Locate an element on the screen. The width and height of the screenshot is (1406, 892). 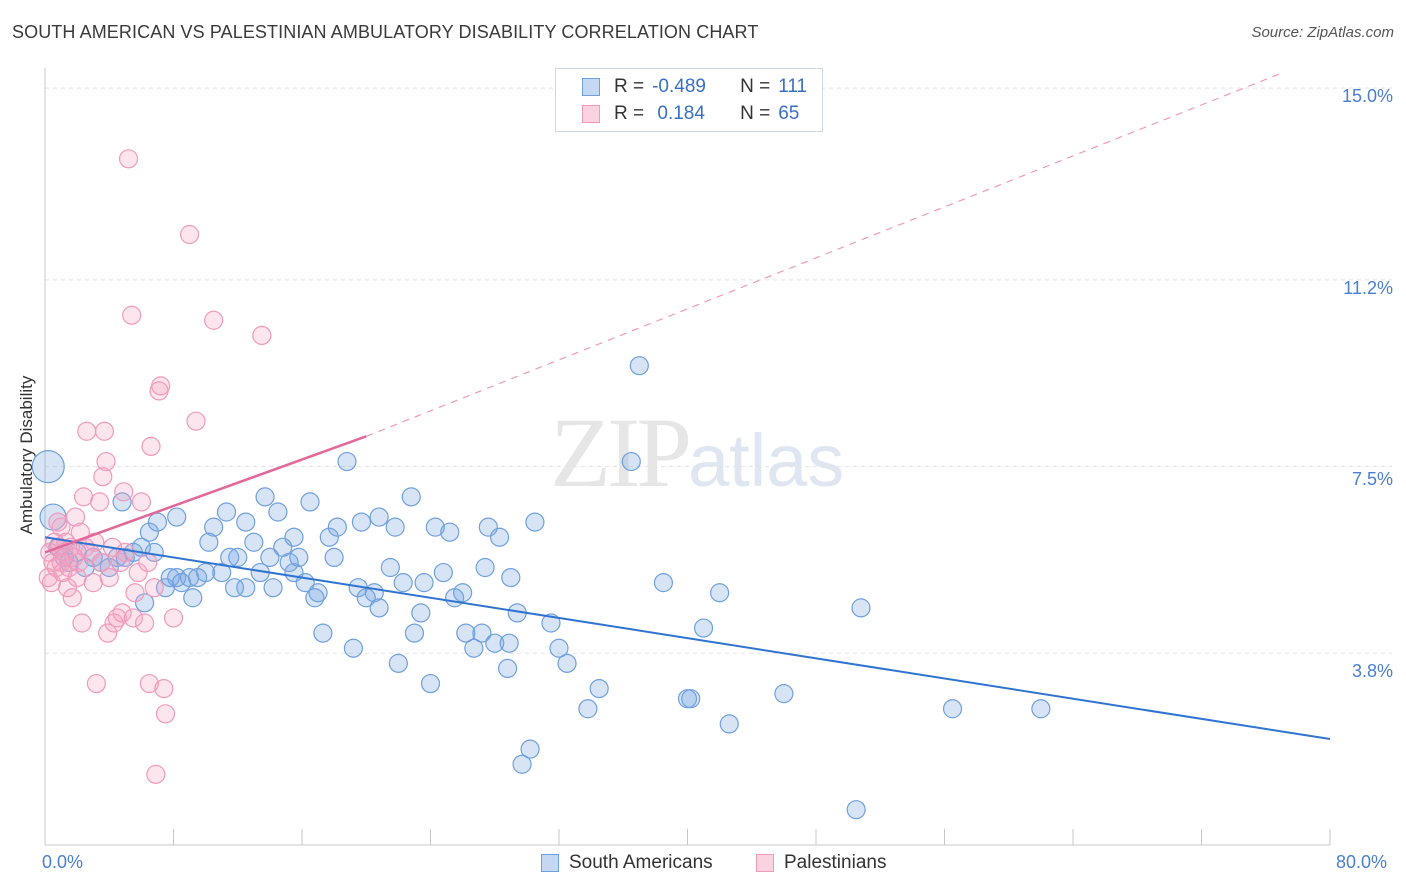
legend-n-label: N = is located at coordinates (755, 86).